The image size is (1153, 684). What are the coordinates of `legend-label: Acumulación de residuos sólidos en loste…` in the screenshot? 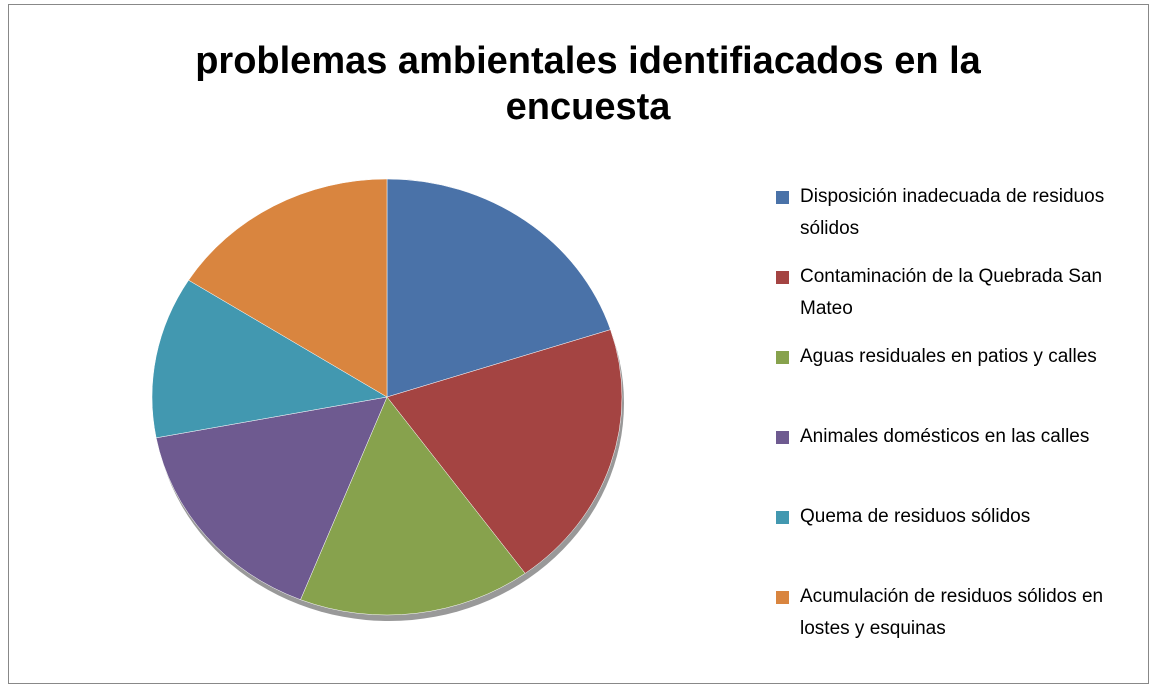 It's located at (952, 612).